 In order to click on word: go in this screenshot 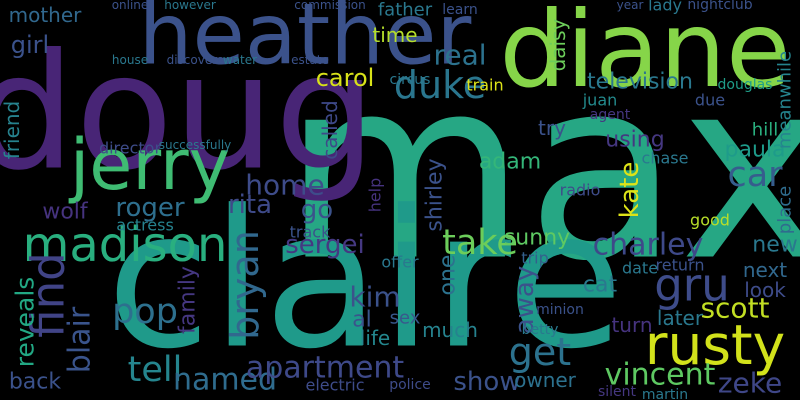, I will do `click(317, 210)`.